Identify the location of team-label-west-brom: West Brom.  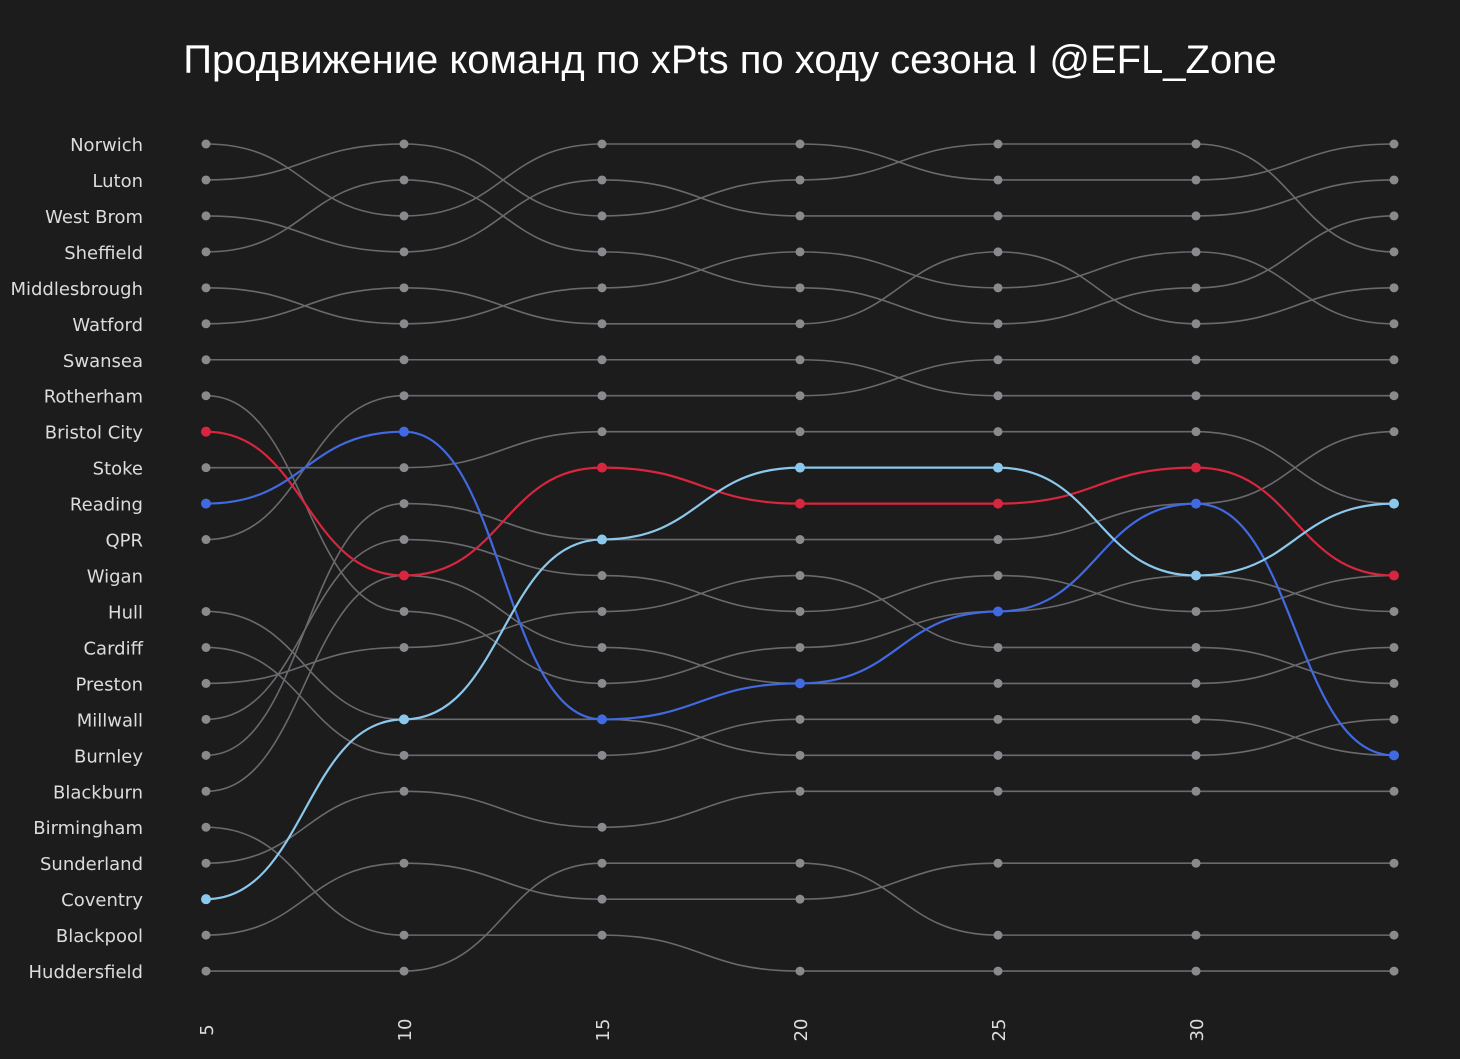
(94, 217).